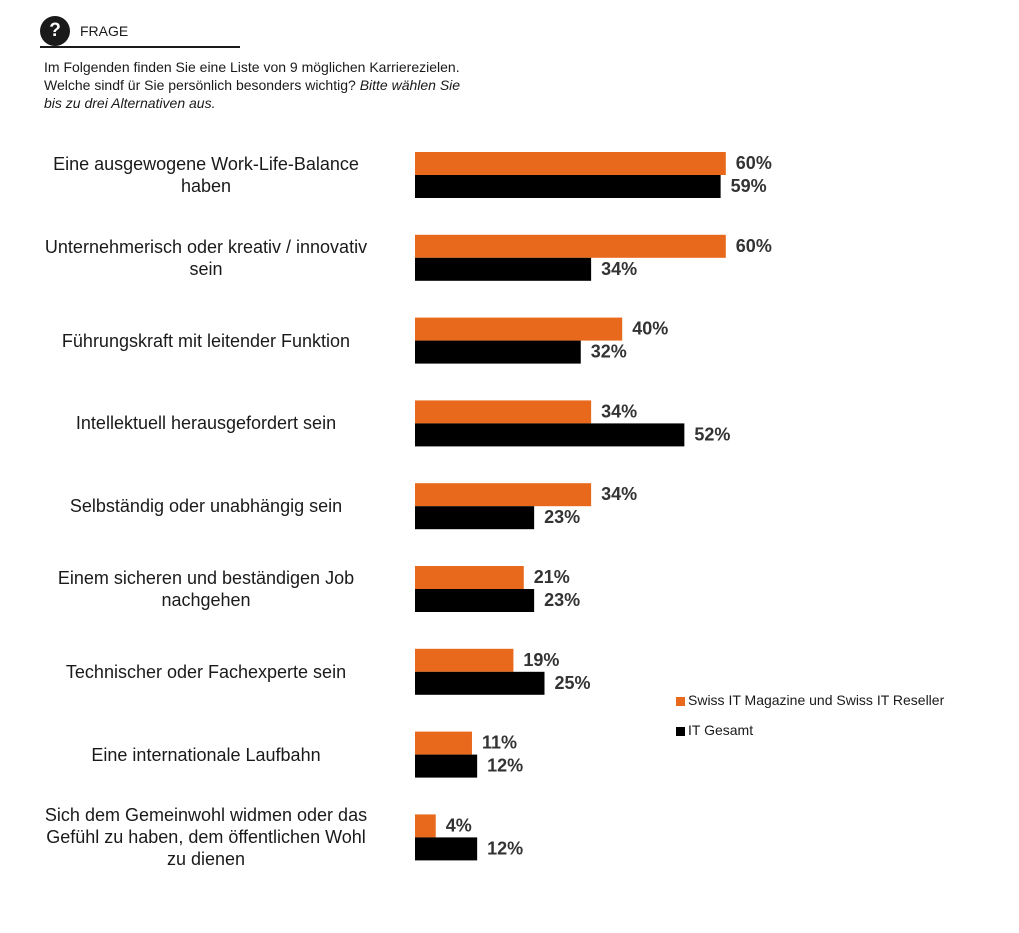 This screenshot has width=1019, height=933. What do you see at coordinates (562, 517) in the screenshot?
I see `data-label-it-gesamt-4: 23%` at bounding box center [562, 517].